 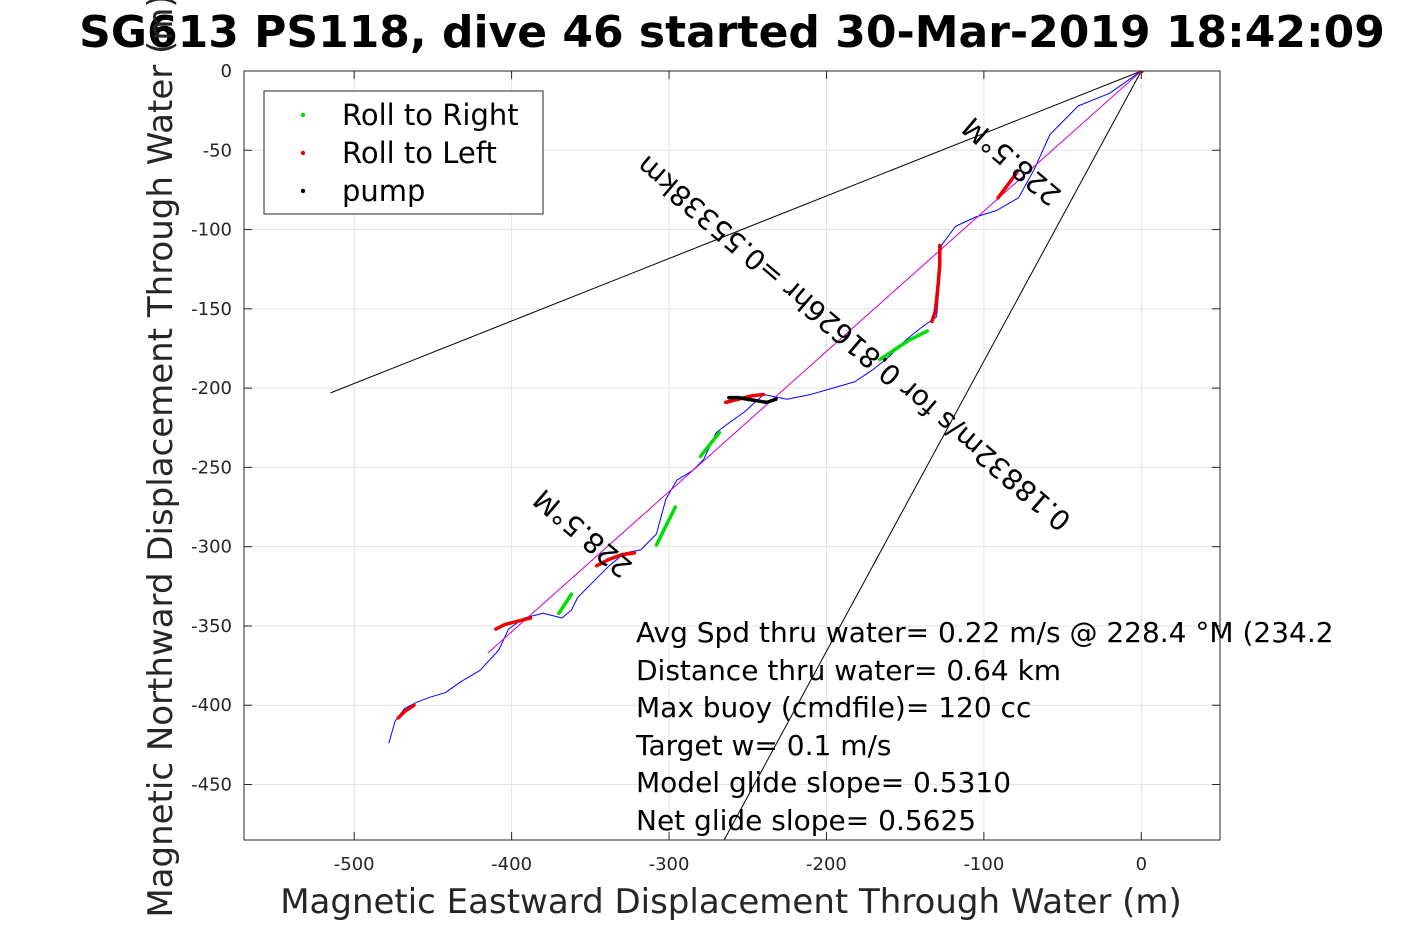 I want to click on x-tick-label: 0, so click(x=1141, y=864).